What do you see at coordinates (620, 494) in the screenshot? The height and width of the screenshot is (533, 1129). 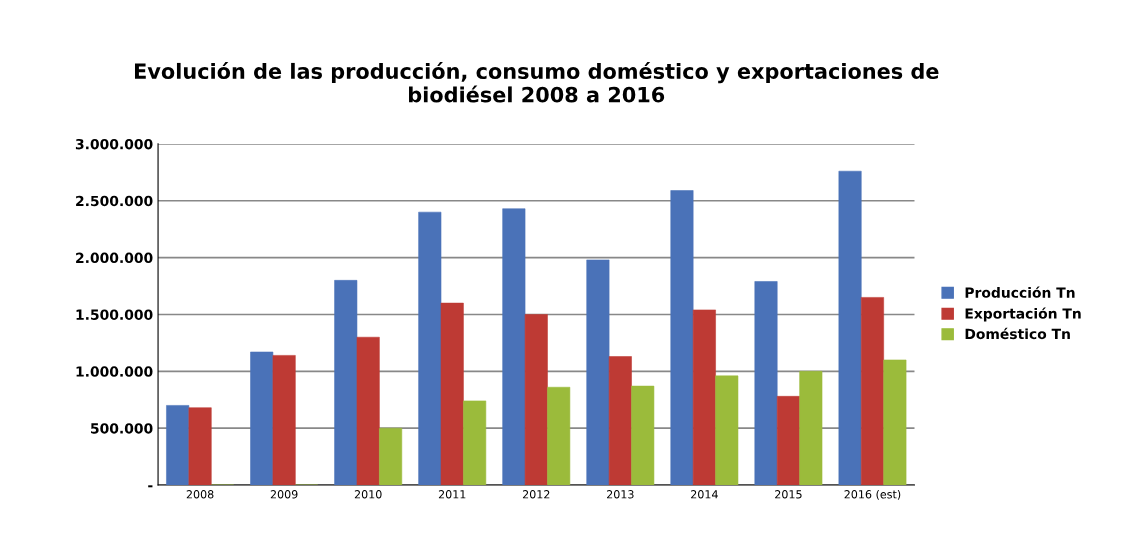 I see `x-tick-label: 2013` at bounding box center [620, 494].